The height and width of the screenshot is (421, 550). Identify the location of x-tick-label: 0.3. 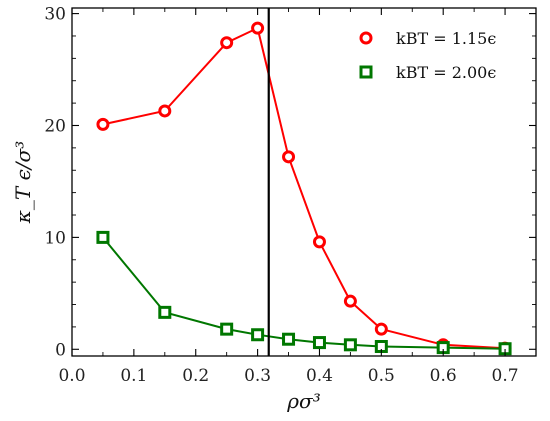
(257, 376).